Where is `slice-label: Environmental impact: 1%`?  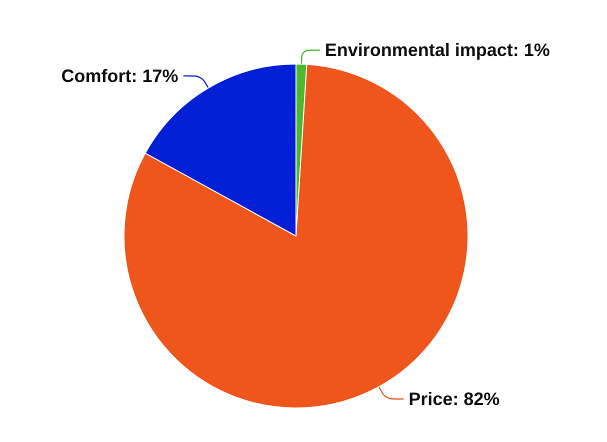
slice-label: Environmental impact: 1% is located at coordinates (437, 50).